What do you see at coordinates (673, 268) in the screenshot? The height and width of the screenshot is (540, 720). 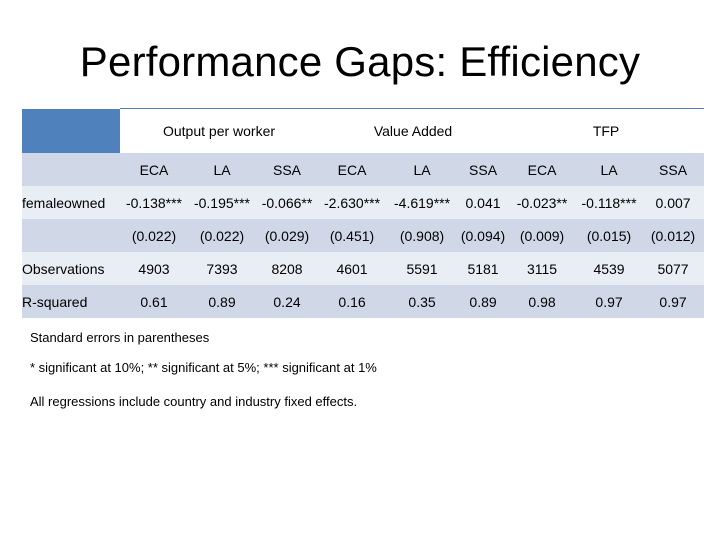 I see `observations-cell: 5077` at bounding box center [673, 268].